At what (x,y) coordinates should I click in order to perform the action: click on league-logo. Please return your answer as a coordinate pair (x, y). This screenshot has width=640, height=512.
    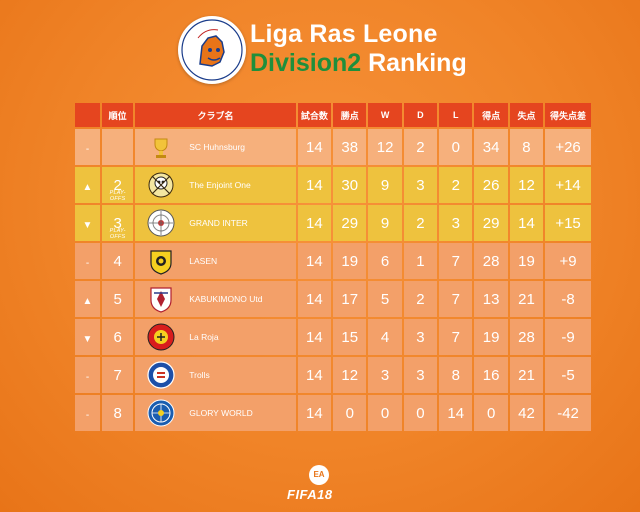
    Looking at the image, I should click on (212, 50).